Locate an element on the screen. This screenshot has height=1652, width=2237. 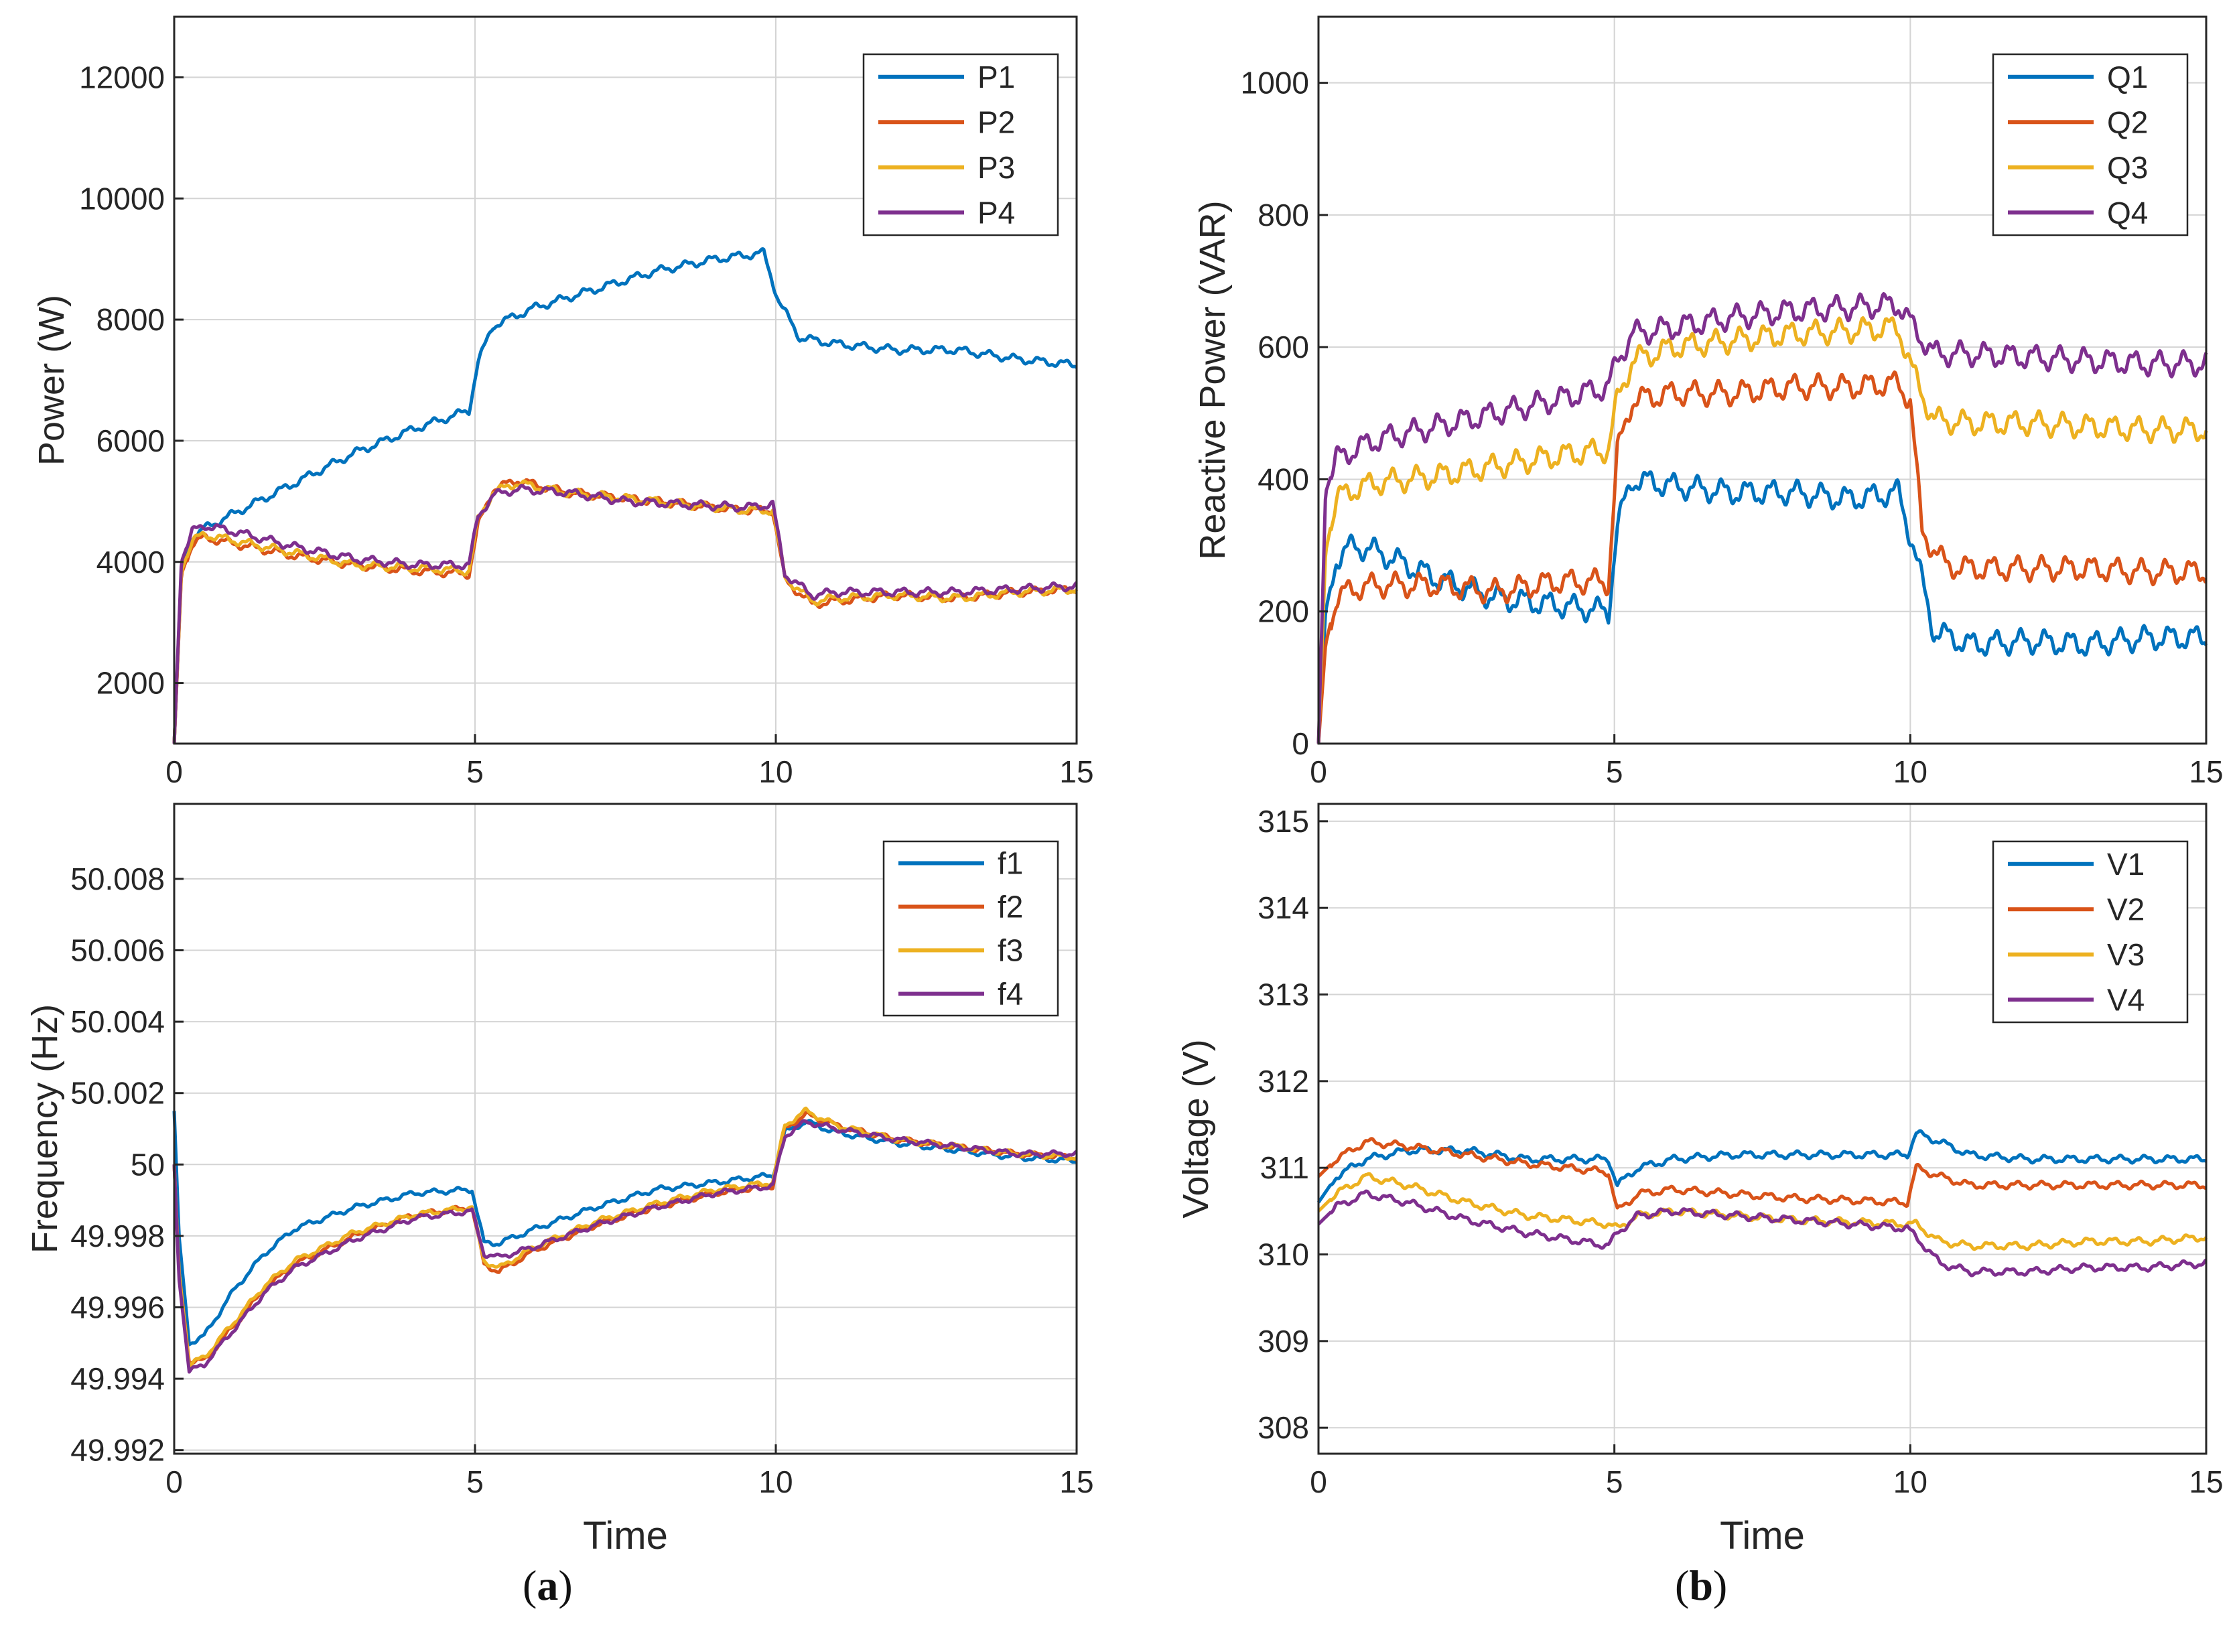
legend-label-P4: P4 is located at coordinates (996, 212).